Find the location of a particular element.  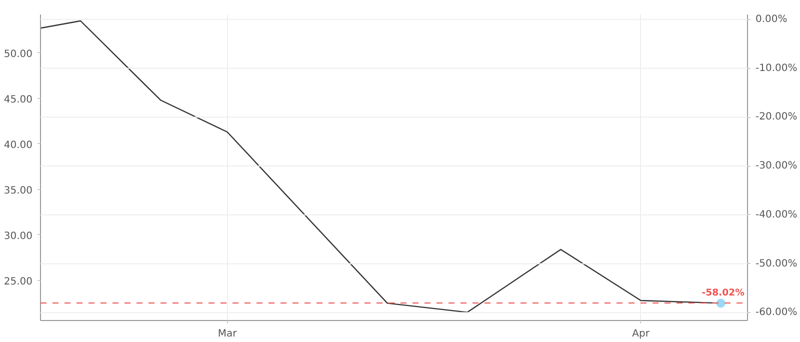

y-tick-label: 35.00 is located at coordinates (18, 190).